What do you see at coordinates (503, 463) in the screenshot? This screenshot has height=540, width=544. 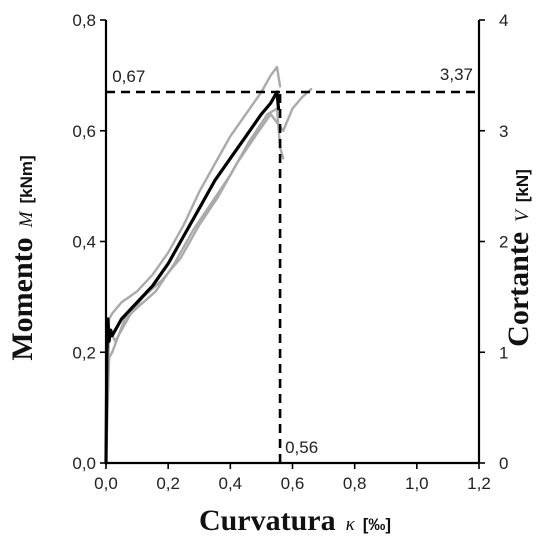 I see `y-right-tick-label: 0` at bounding box center [503, 463].